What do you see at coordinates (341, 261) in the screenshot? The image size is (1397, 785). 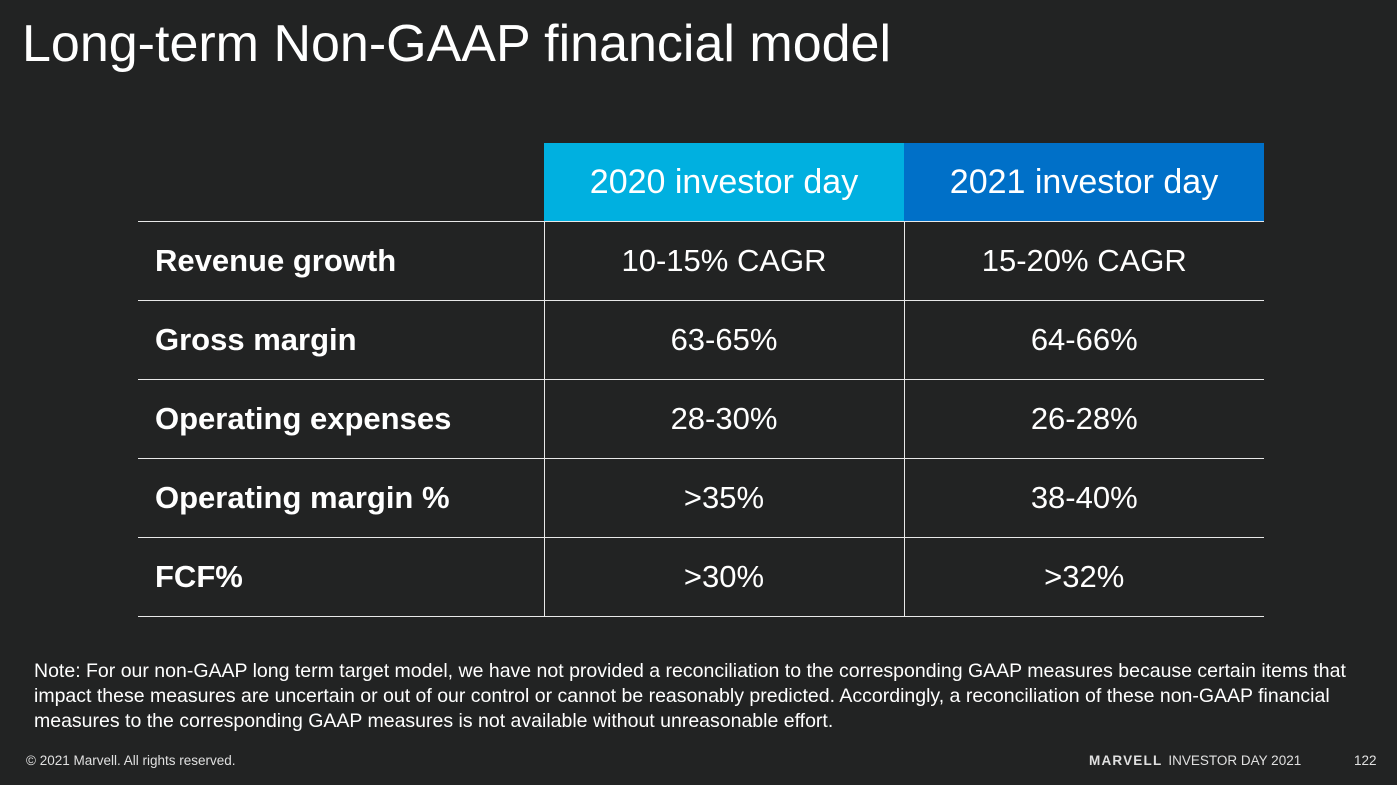 I see `metric-label: Revenue growth` at bounding box center [341, 261].